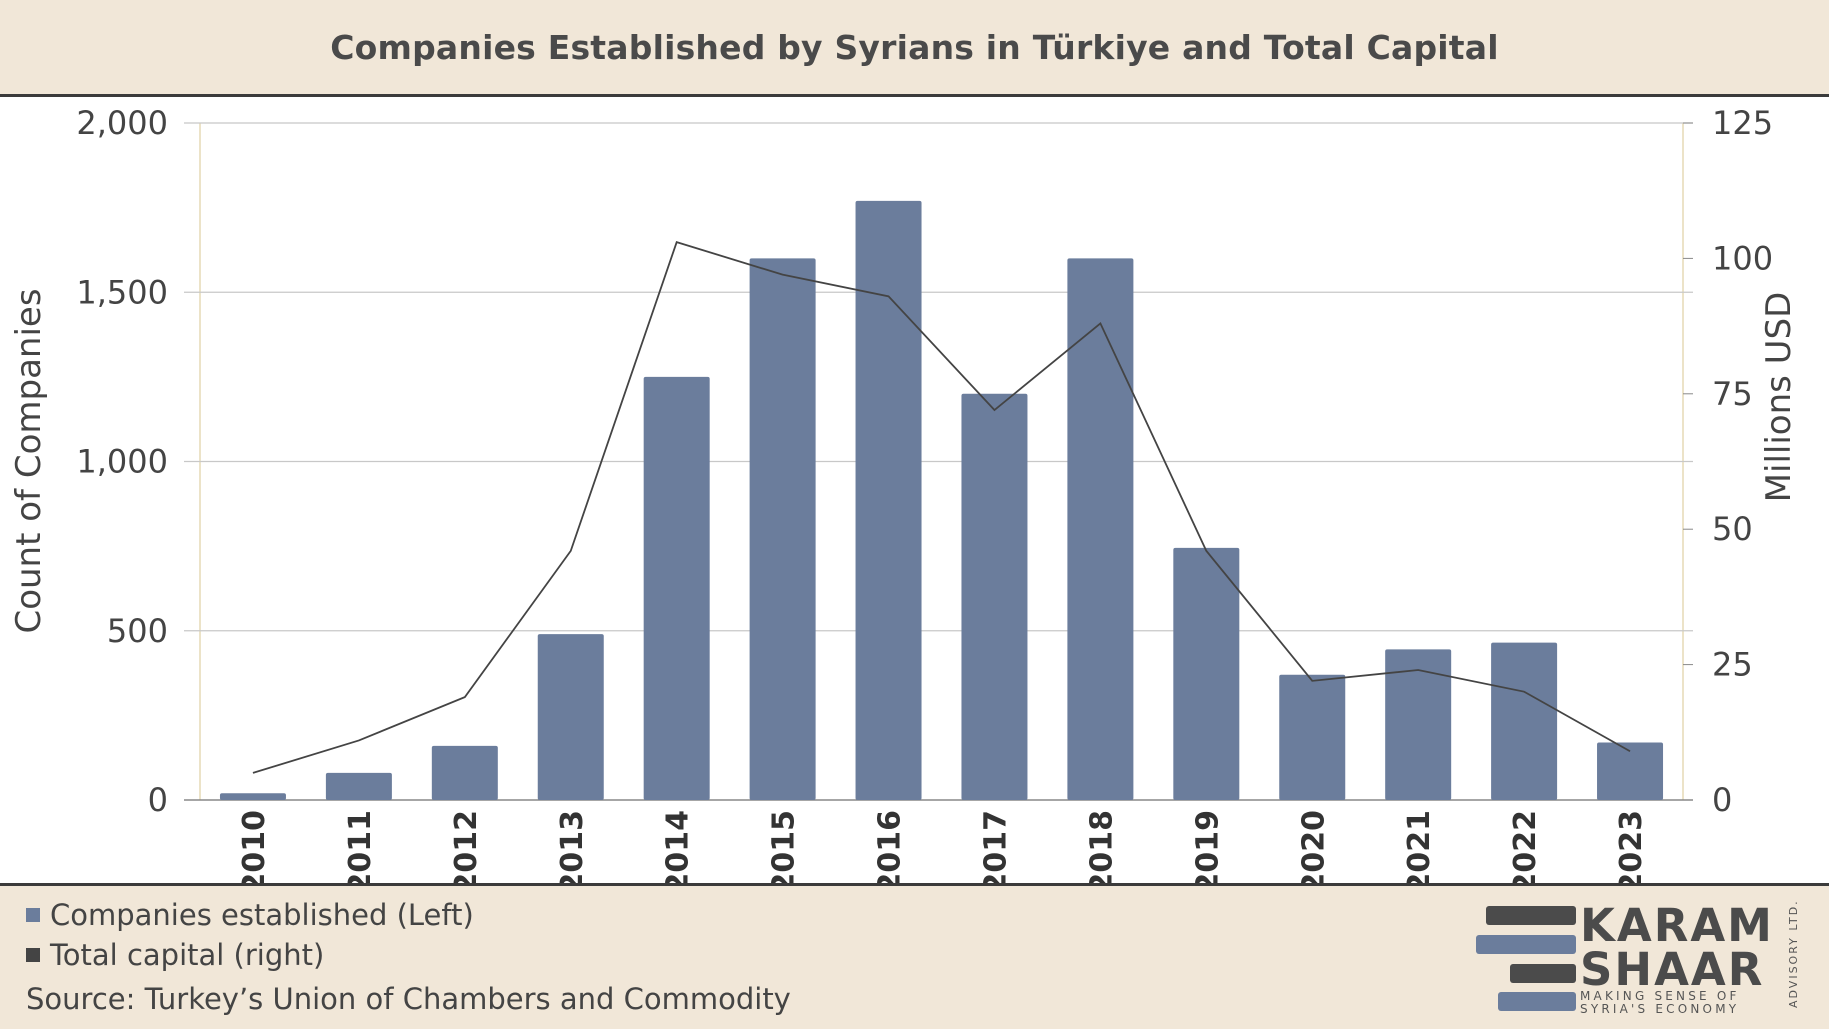  I want to click on x-tick-label: 2013, so click(572, 846).